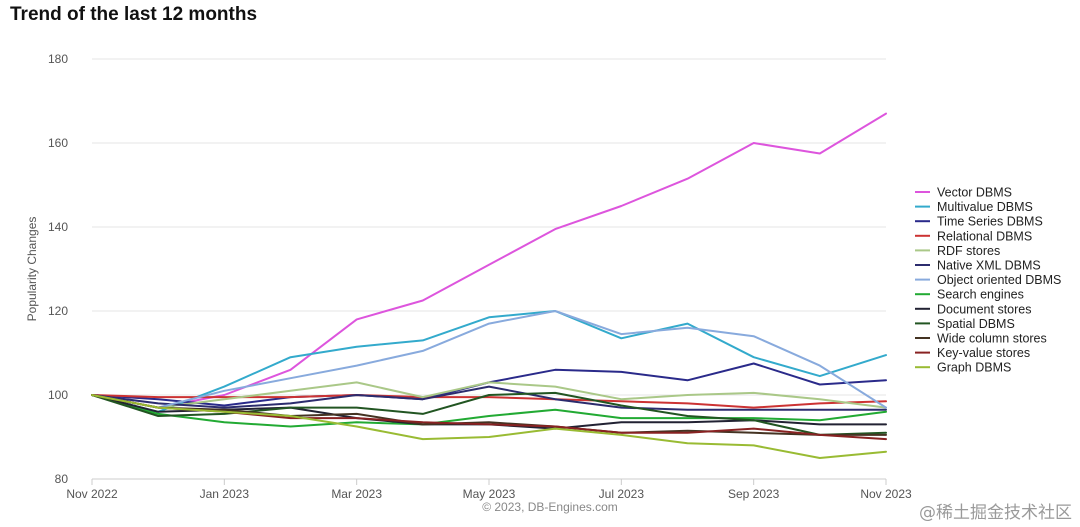 Image resolution: width=1080 pixels, height=527 pixels. Describe the element at coordinates (976, 324) in the screenshot. I see `legend-label: Spatial DBMS` at that location.